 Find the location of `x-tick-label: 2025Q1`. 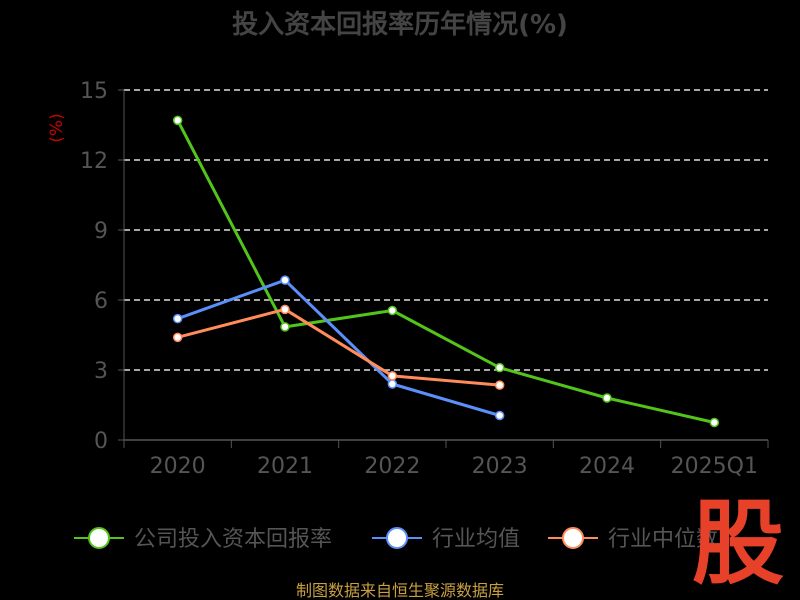

x-tick-label: 2025Q1 is located at coordinates (714, 466).